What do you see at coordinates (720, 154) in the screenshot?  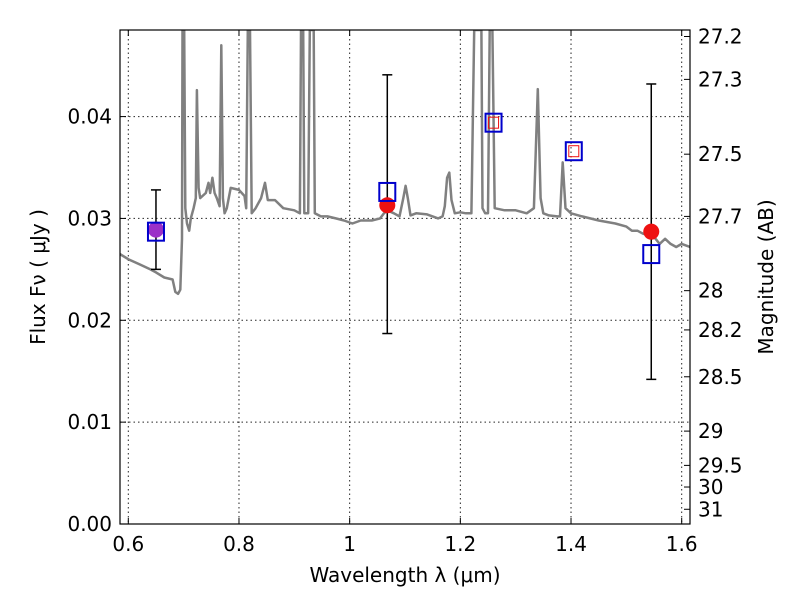 I see `y2-tick-label: 27.5` at bounding box center [720, 154].